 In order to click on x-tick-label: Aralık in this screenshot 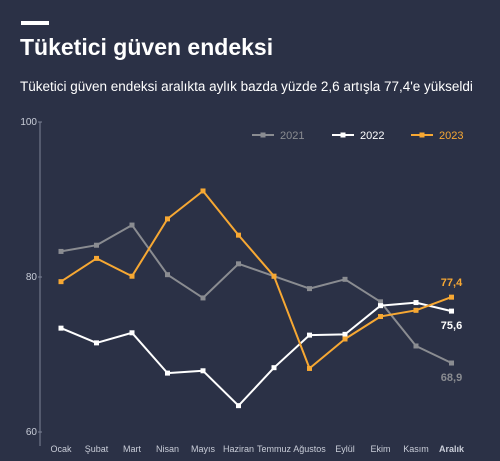, I will do `click(452, 449)`.